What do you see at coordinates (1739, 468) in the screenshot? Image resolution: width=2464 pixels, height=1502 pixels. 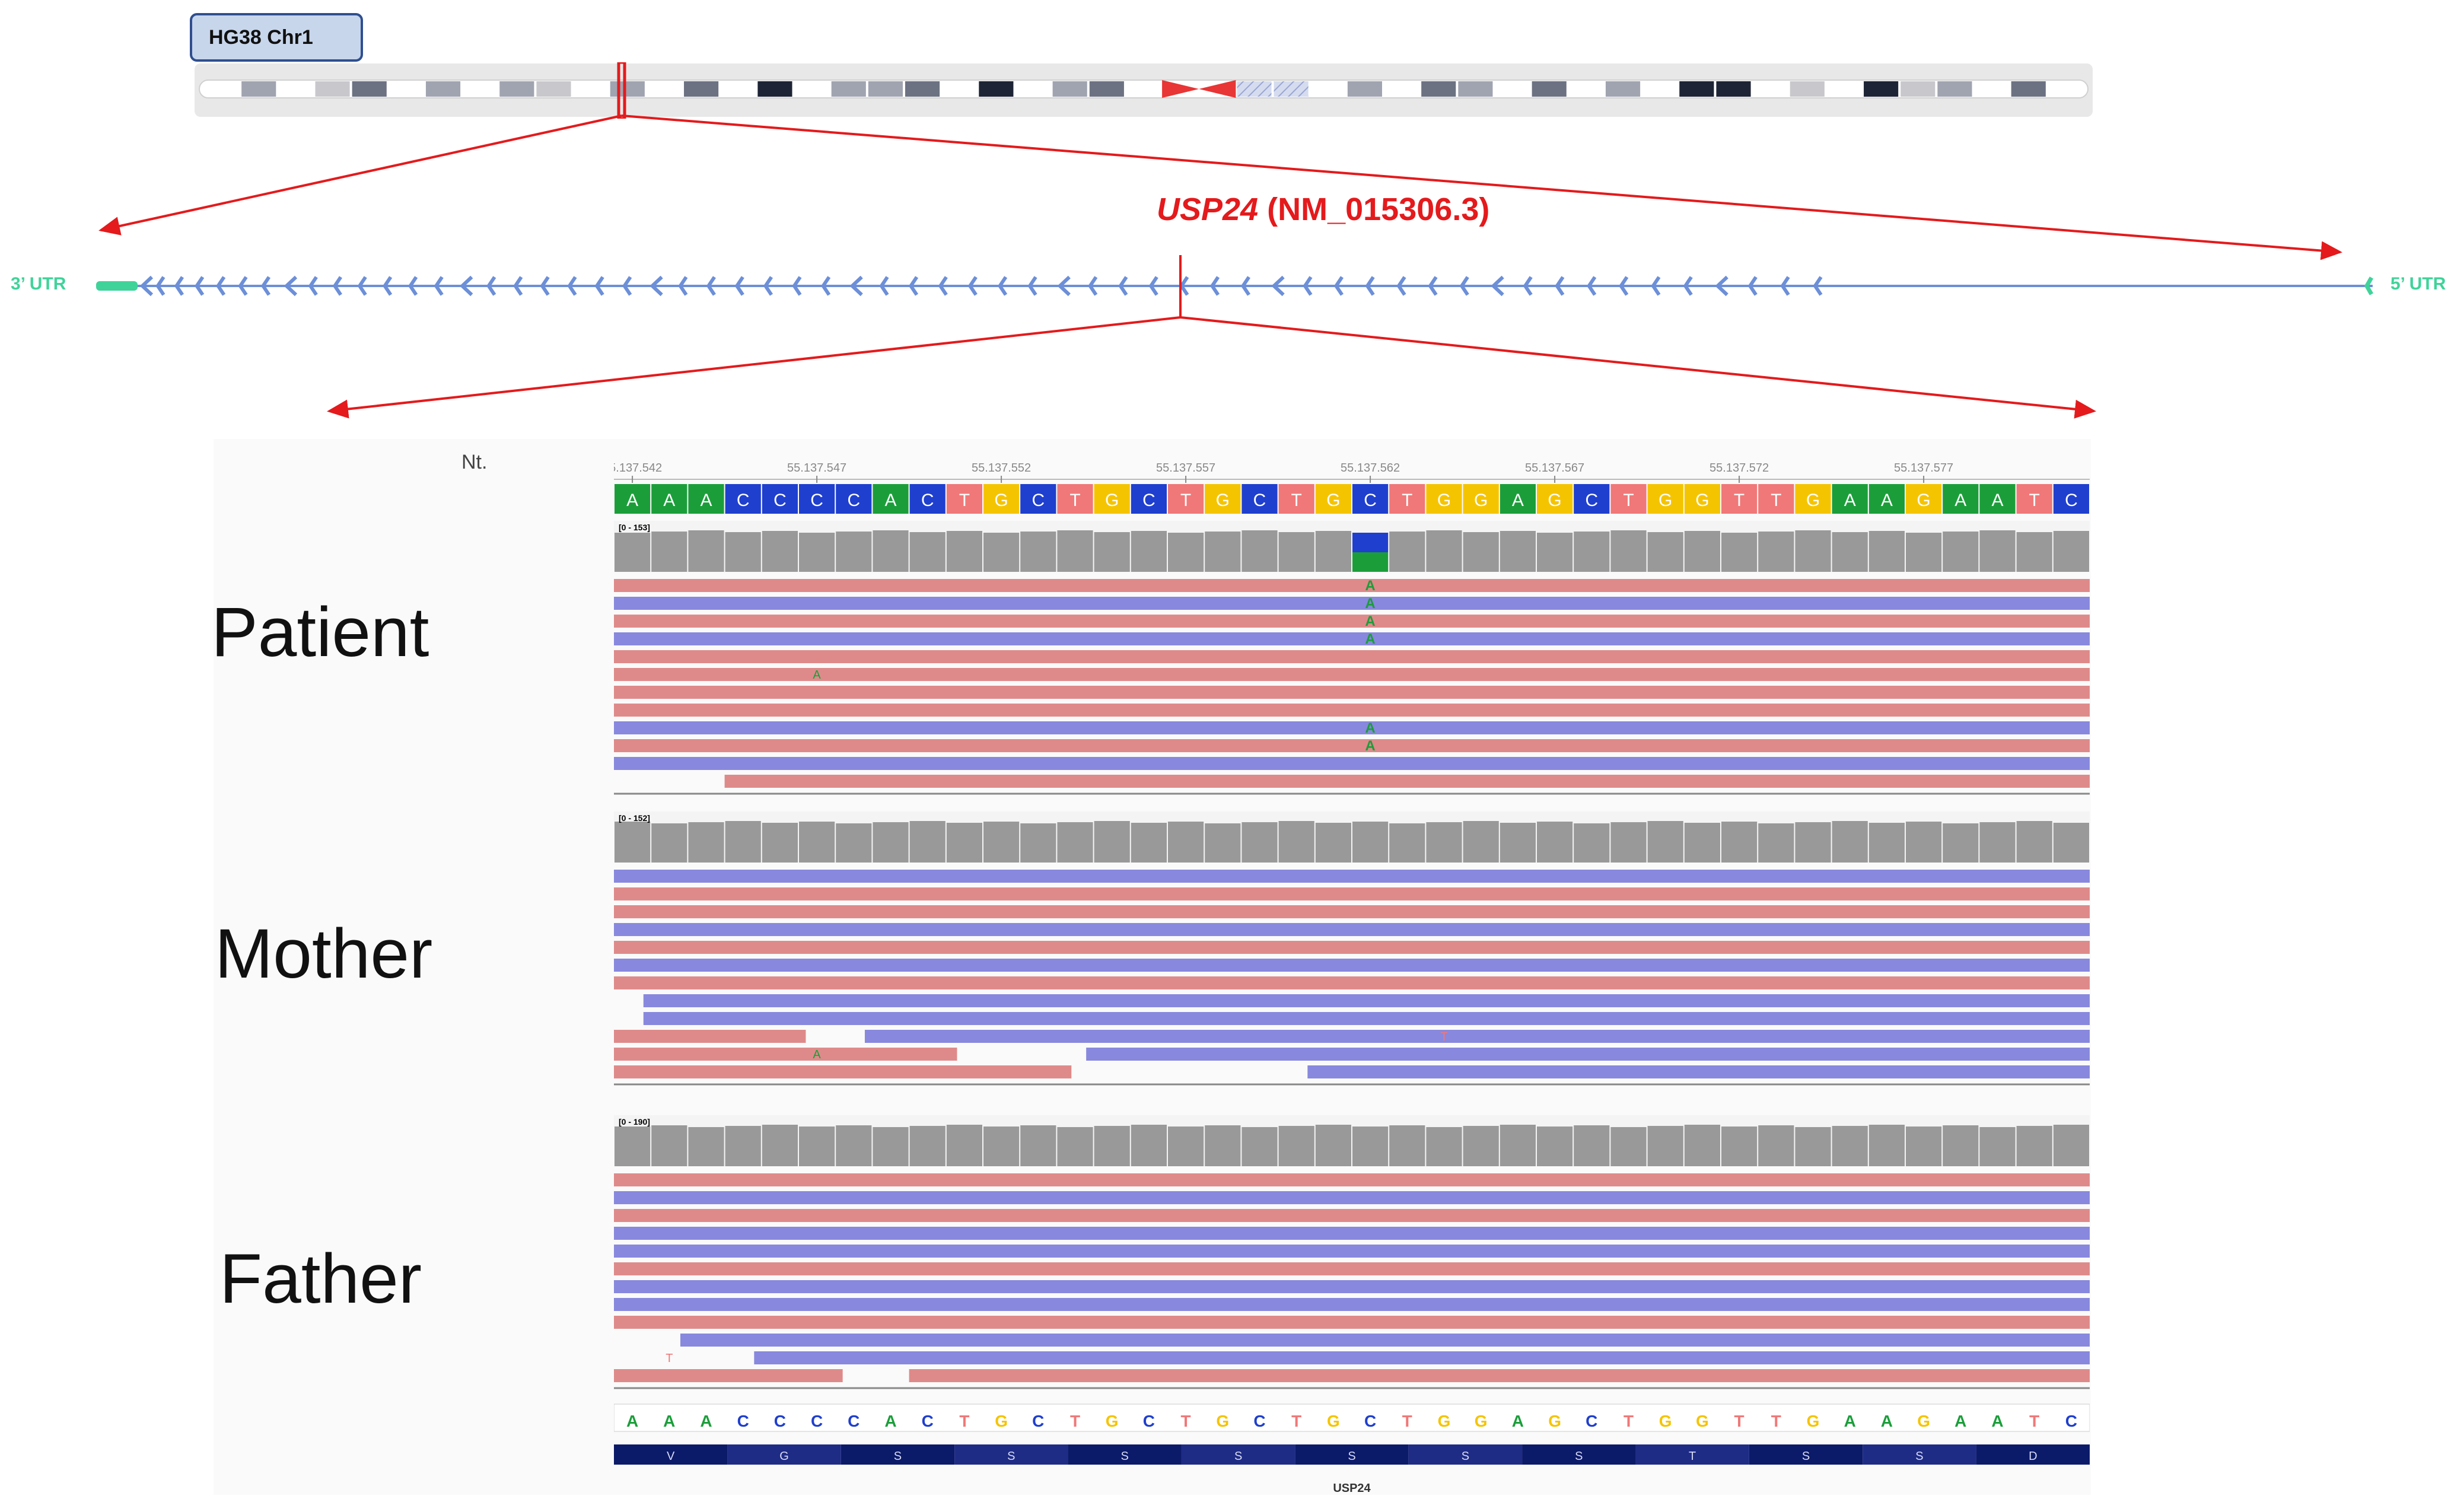 I see `ruler-tick-label: 55.137.572` at bounding box center [1739, 468].